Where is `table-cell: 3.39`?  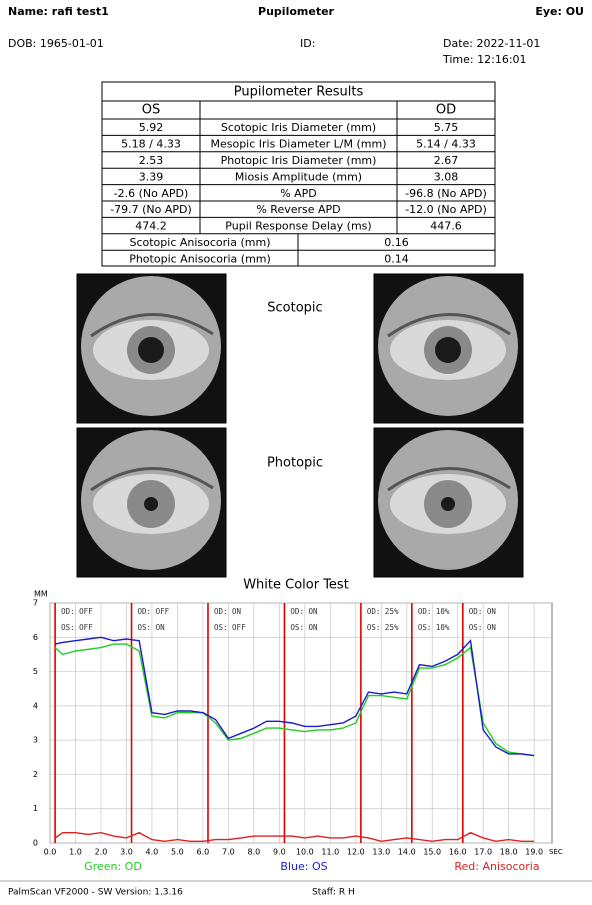 table-cell: 3.39 is located at coordinates (151, 176).